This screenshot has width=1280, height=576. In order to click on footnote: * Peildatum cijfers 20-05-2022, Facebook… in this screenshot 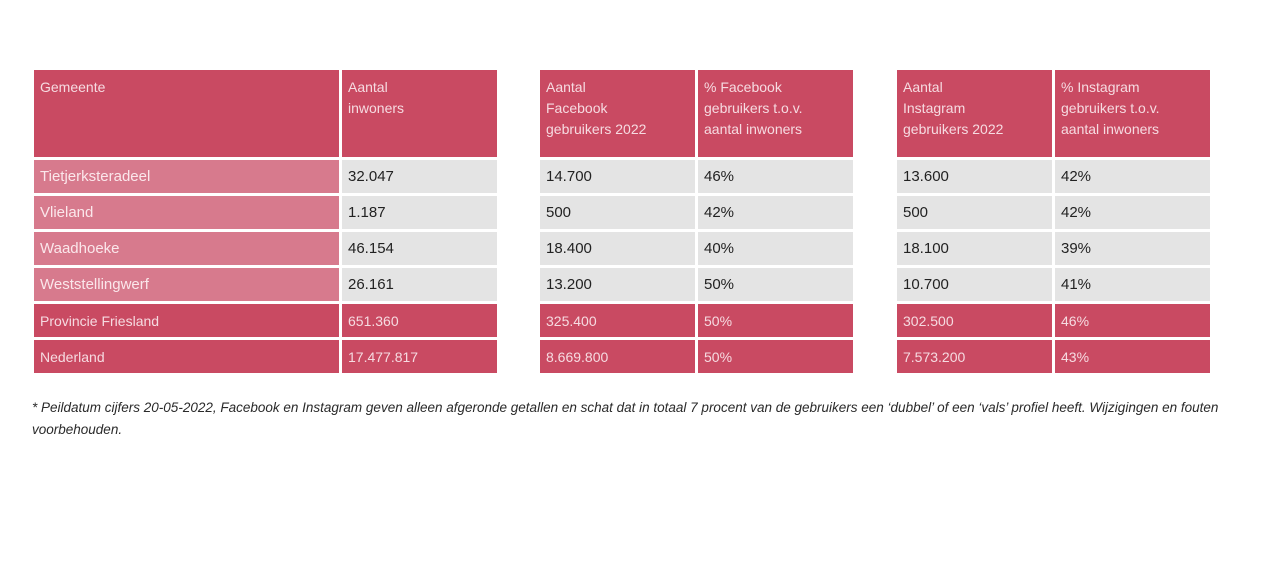, I will do `click(625, 418)`.